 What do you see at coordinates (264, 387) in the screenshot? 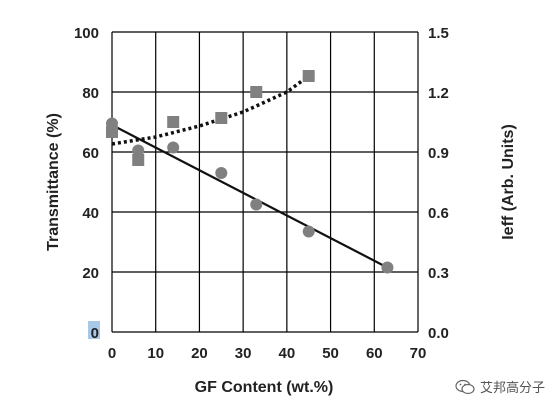
I see `x-axis-title: GF Content (wt.%)` at bounding box center [264, 387].